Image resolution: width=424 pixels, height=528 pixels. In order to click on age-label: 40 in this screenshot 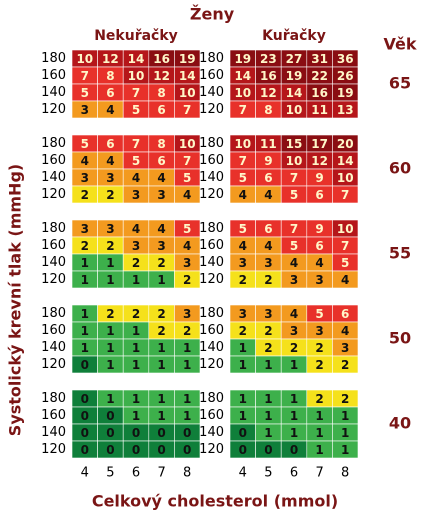, I will do `click(400, 423)`.